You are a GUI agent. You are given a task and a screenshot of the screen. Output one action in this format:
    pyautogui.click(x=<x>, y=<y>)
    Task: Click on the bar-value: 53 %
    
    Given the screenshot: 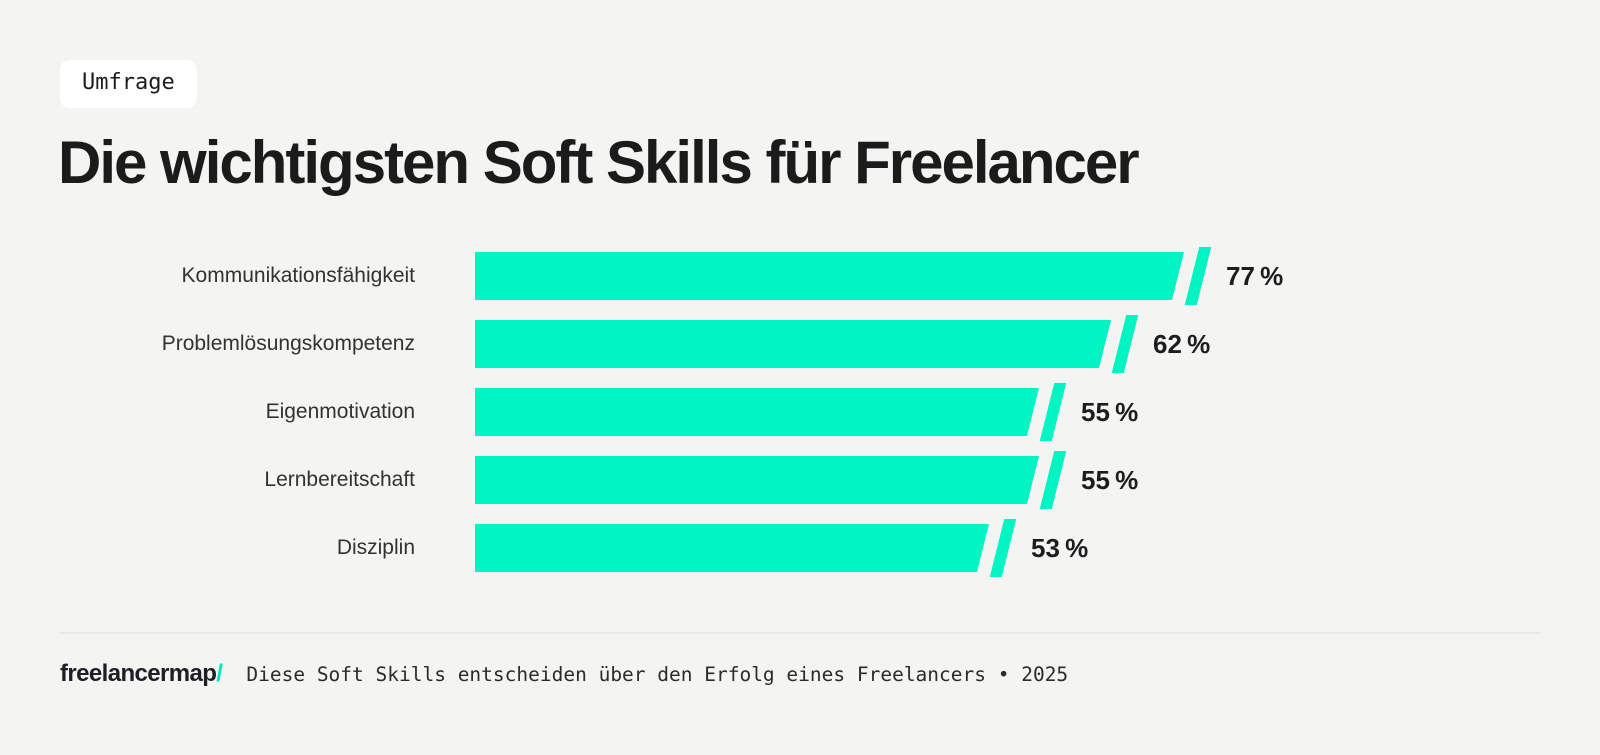 What is the action you would take?
    pyautogui.click(x=1060, y=547)
    